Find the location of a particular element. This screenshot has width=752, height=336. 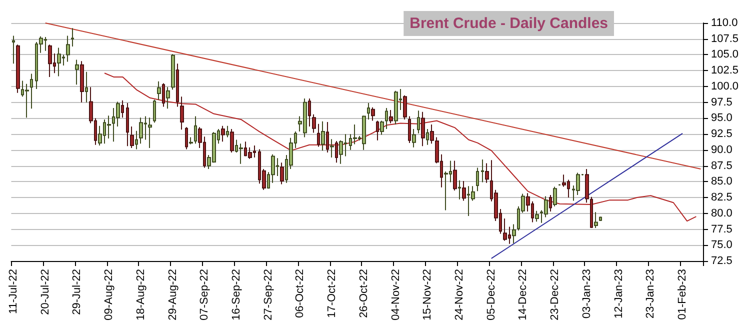

x-tick-label: 23-Dec-22 is located at coordinates (555, 294).